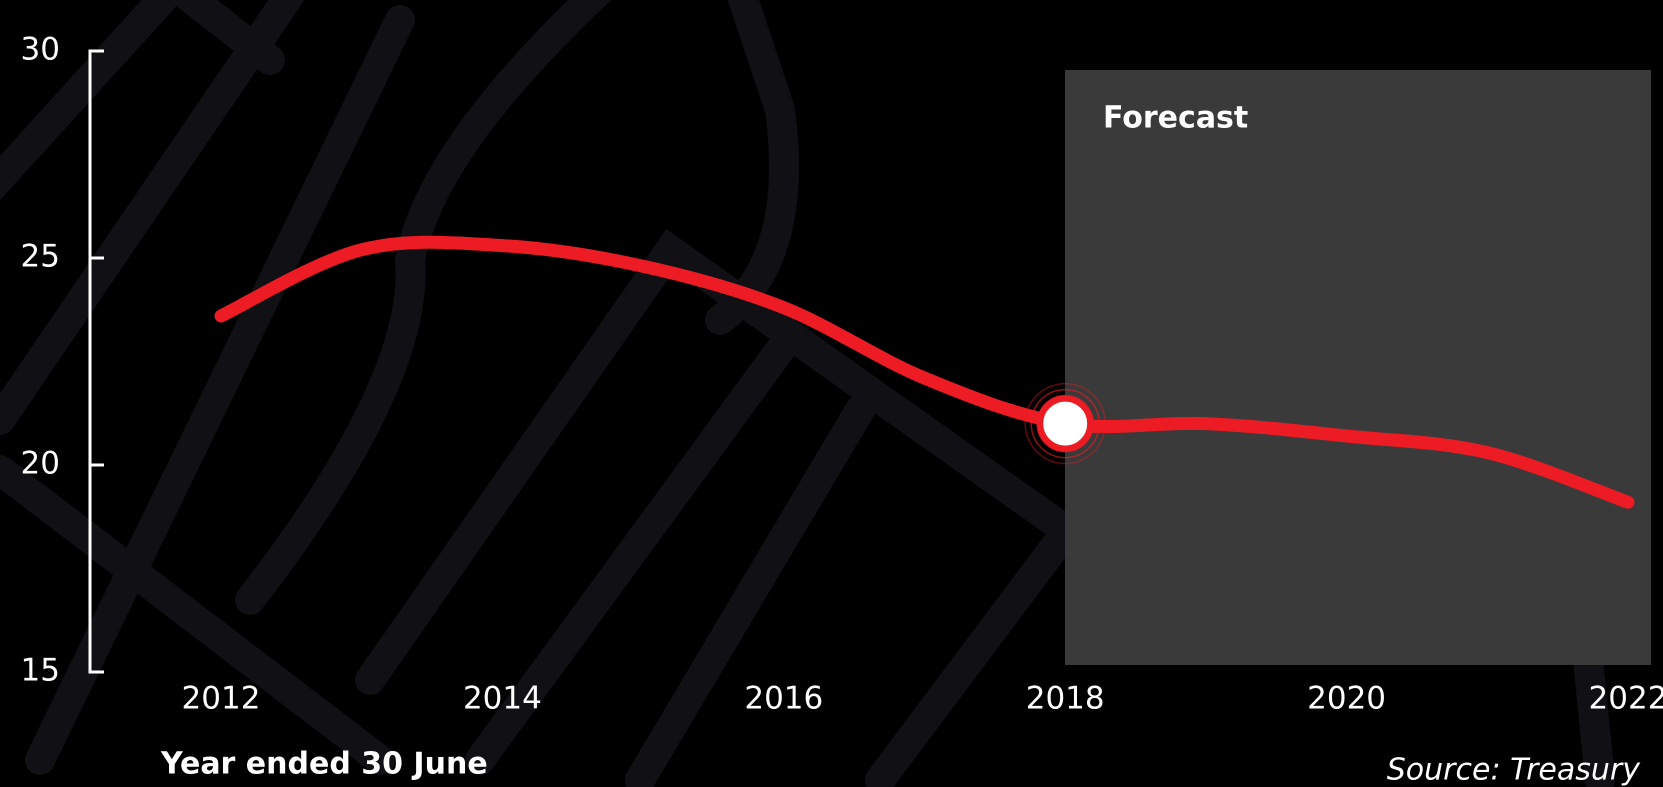 The image size is (1663, 787). I want to click on highlight-marker, so click(1065, 423).